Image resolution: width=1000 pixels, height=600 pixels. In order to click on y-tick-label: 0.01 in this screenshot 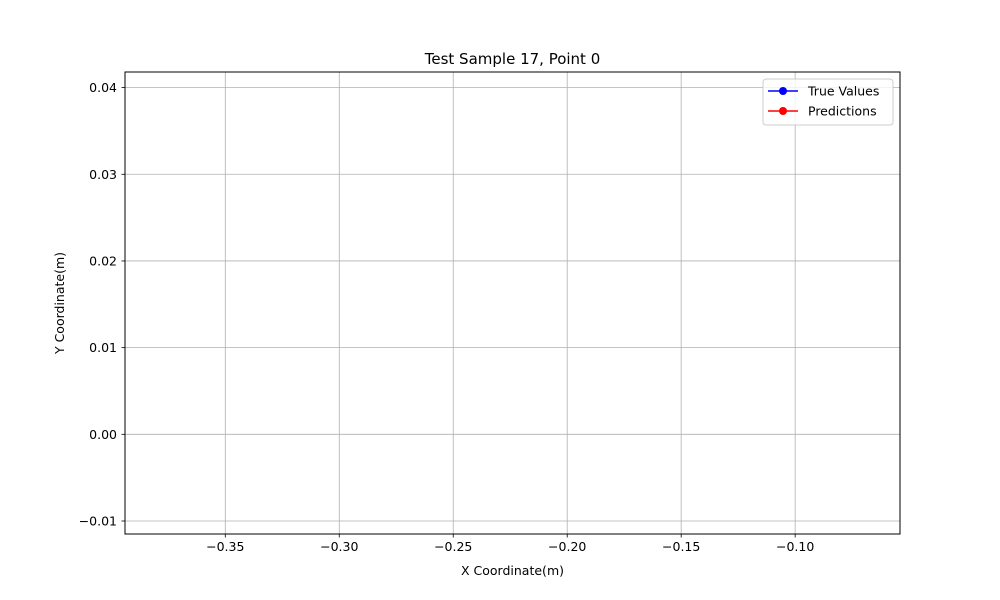, I will do `click(103, 347)`.